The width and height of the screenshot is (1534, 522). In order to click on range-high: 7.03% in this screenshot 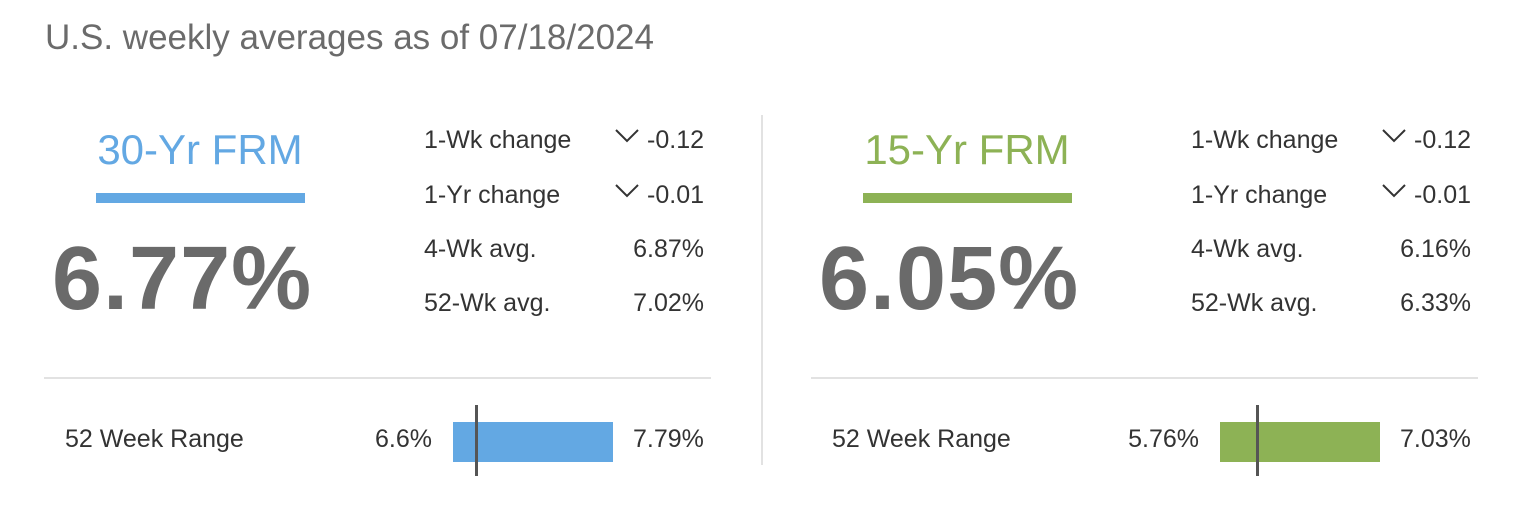, I will do `click(1435, 439)`.